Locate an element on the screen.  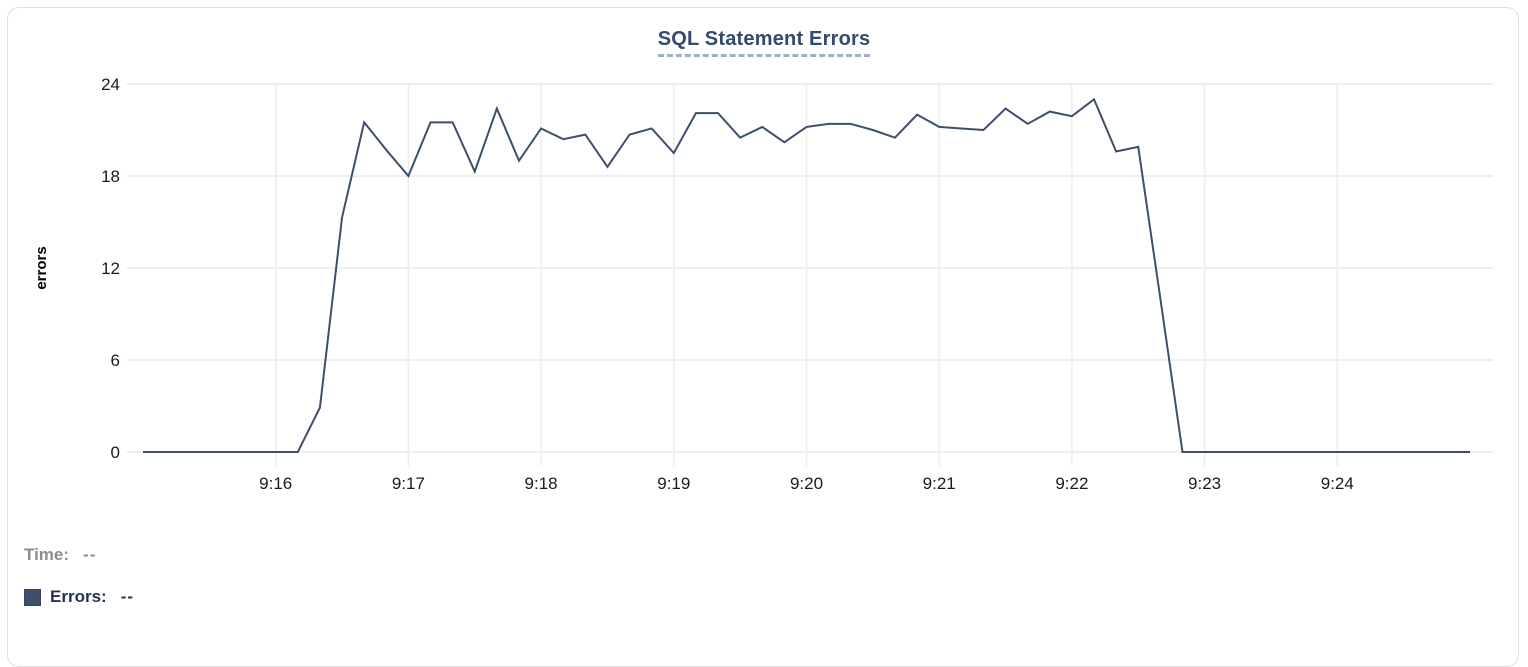
svg-text: 9:17 is located at coordinates (408, 483).